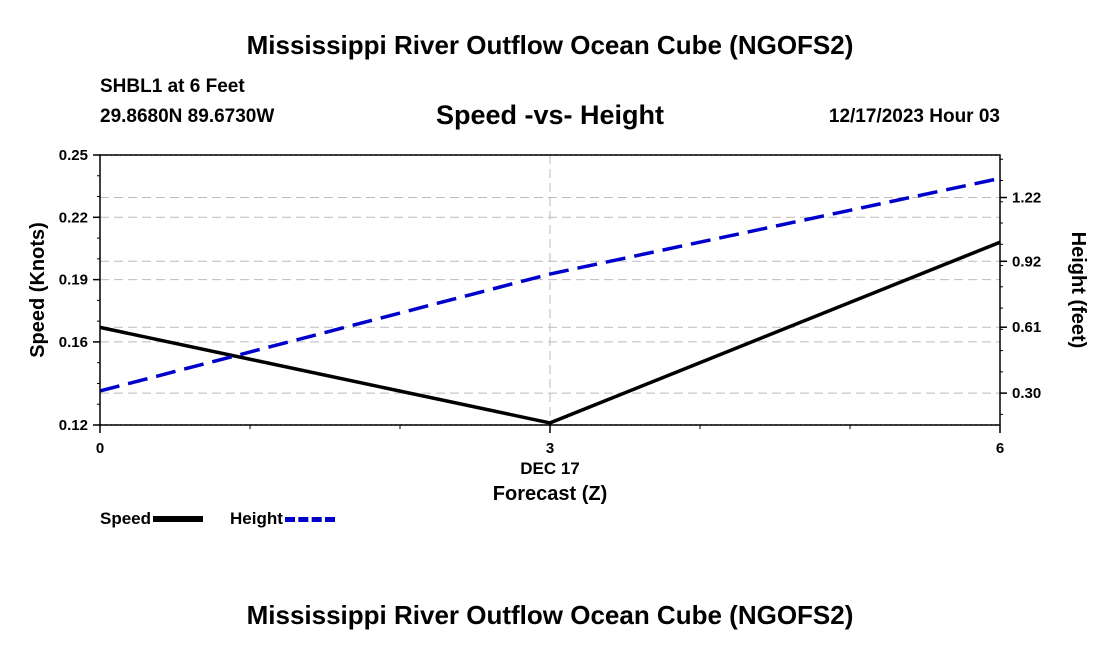 The image size is (1100, 650). What do you see at coordinates (73, 342) in the screenshot?
I see `y-left-tick-label: 0.16` at bounding box center [73, 342].